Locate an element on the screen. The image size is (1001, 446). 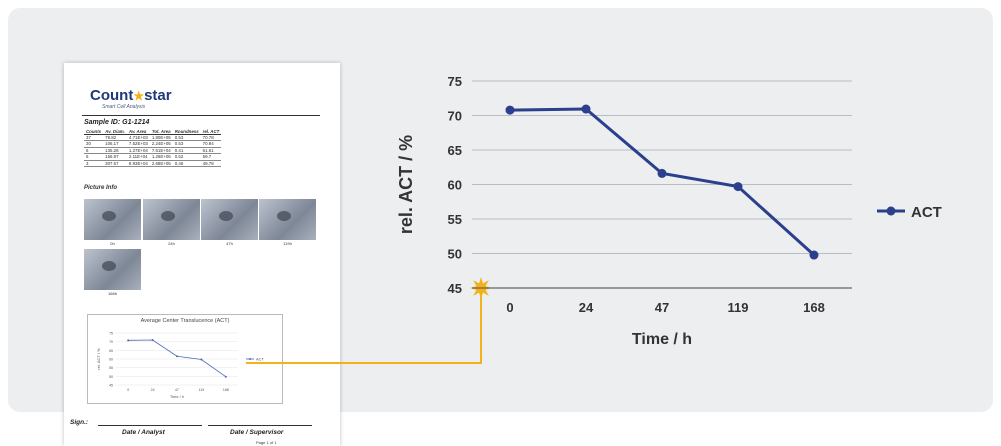
y-tick-label: 70 is located at coordinates (455, 116).